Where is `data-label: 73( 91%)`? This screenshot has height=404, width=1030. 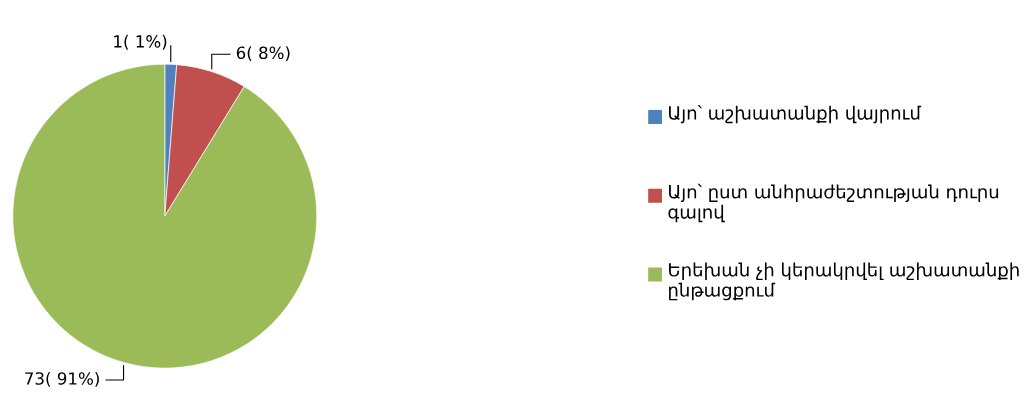 data-label: 73( 91%) is located at coordinates (62, 379).